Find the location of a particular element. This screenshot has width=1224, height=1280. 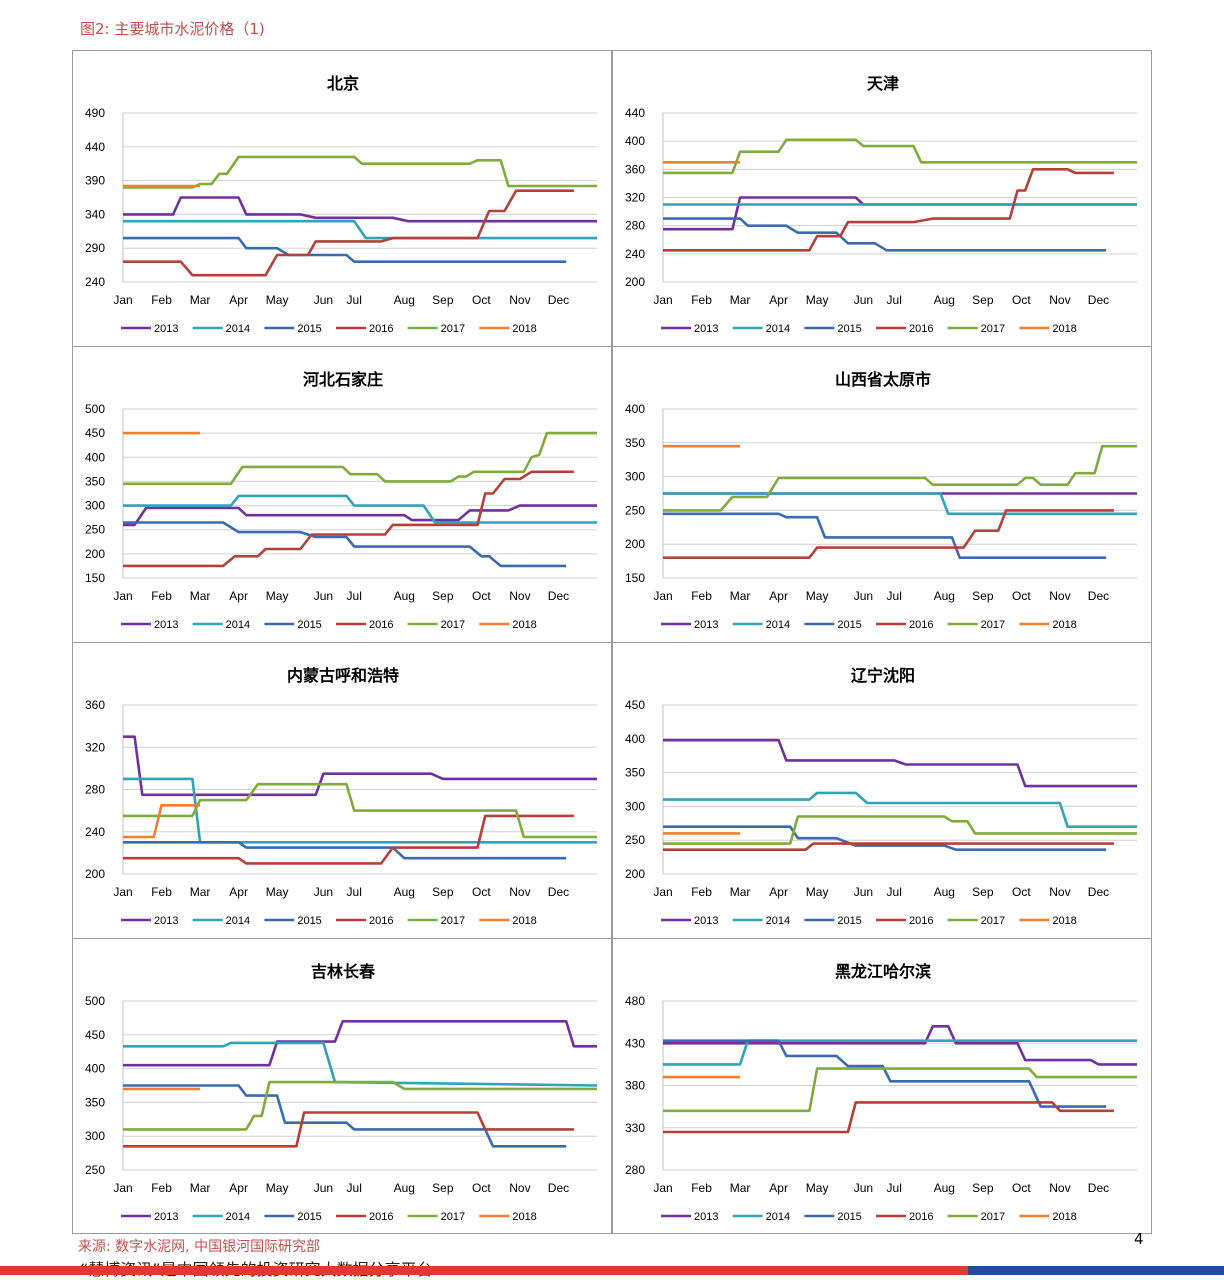

y-tick-label: 440 is located at coordinates (95, 147).